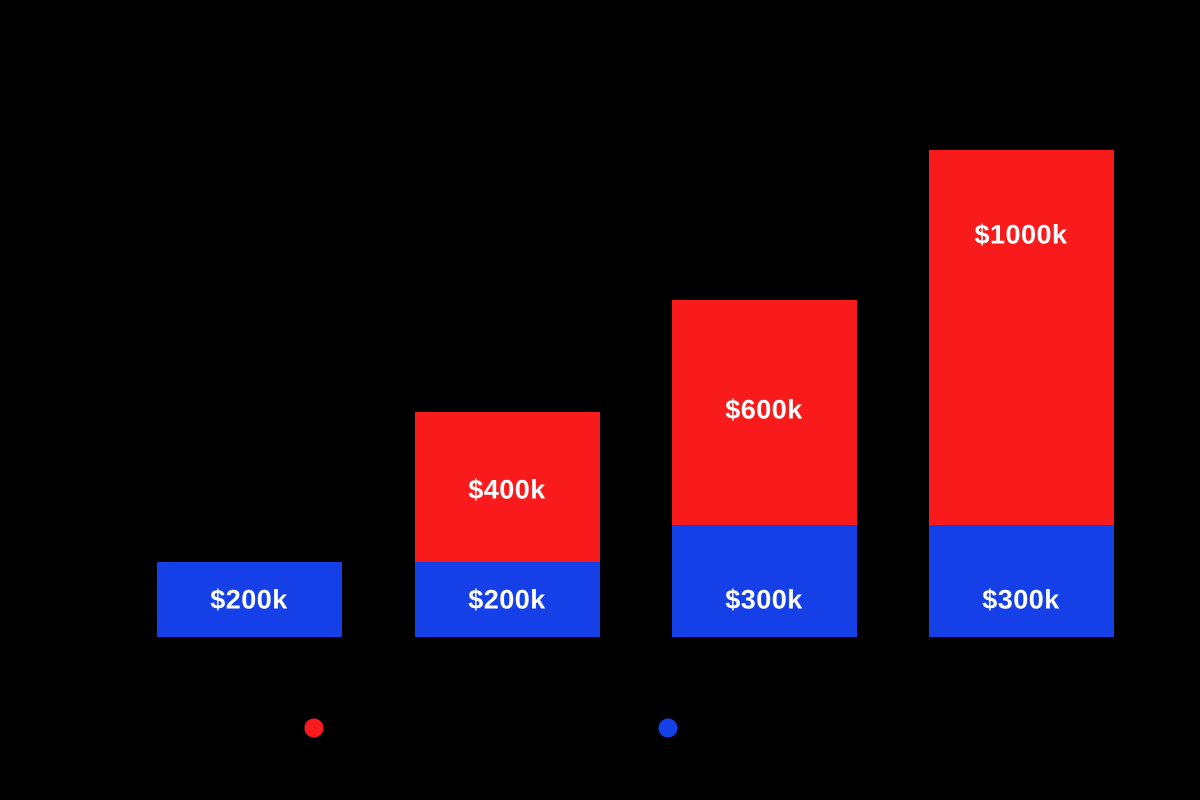 The width and height of the screenshot is (1200, 800). I want to click on bar-value-label: $1000k, so click(1021, 234).